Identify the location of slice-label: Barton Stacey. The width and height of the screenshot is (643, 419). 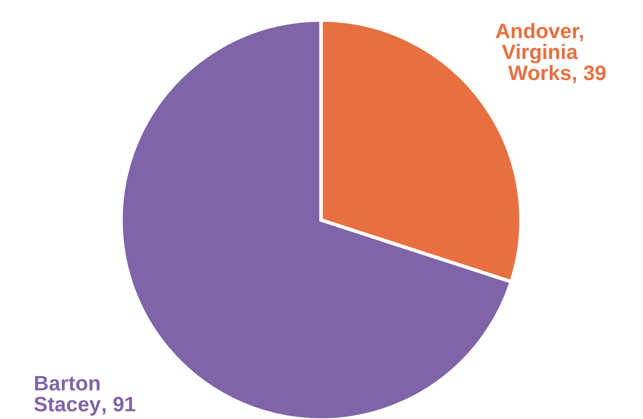
(67, 396).